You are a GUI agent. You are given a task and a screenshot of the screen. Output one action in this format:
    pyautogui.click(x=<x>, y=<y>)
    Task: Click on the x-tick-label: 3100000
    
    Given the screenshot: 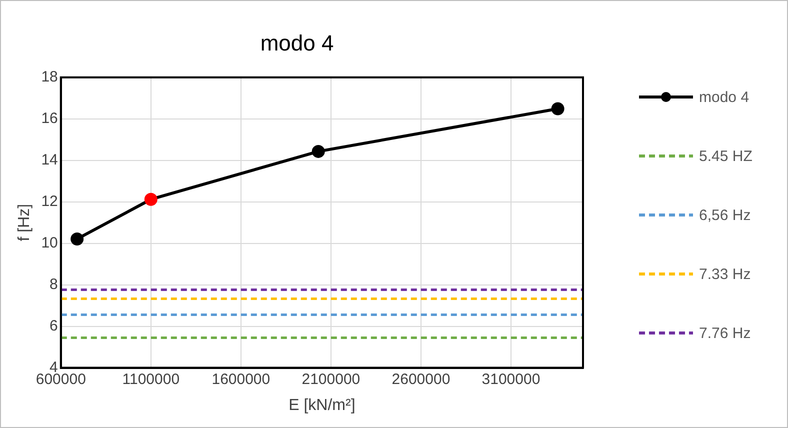 What is the action you would take?
    pyautogui.click(x=511, y=379)
    